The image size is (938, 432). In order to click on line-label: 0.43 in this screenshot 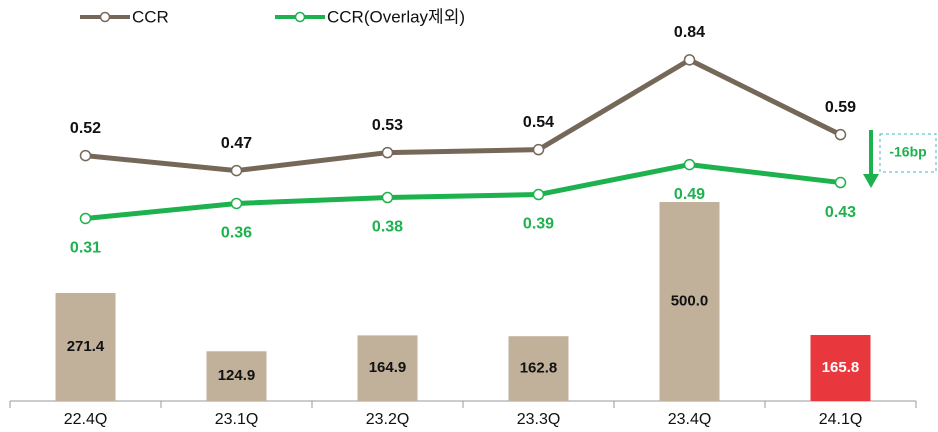, I will do `click(840, 212)`.